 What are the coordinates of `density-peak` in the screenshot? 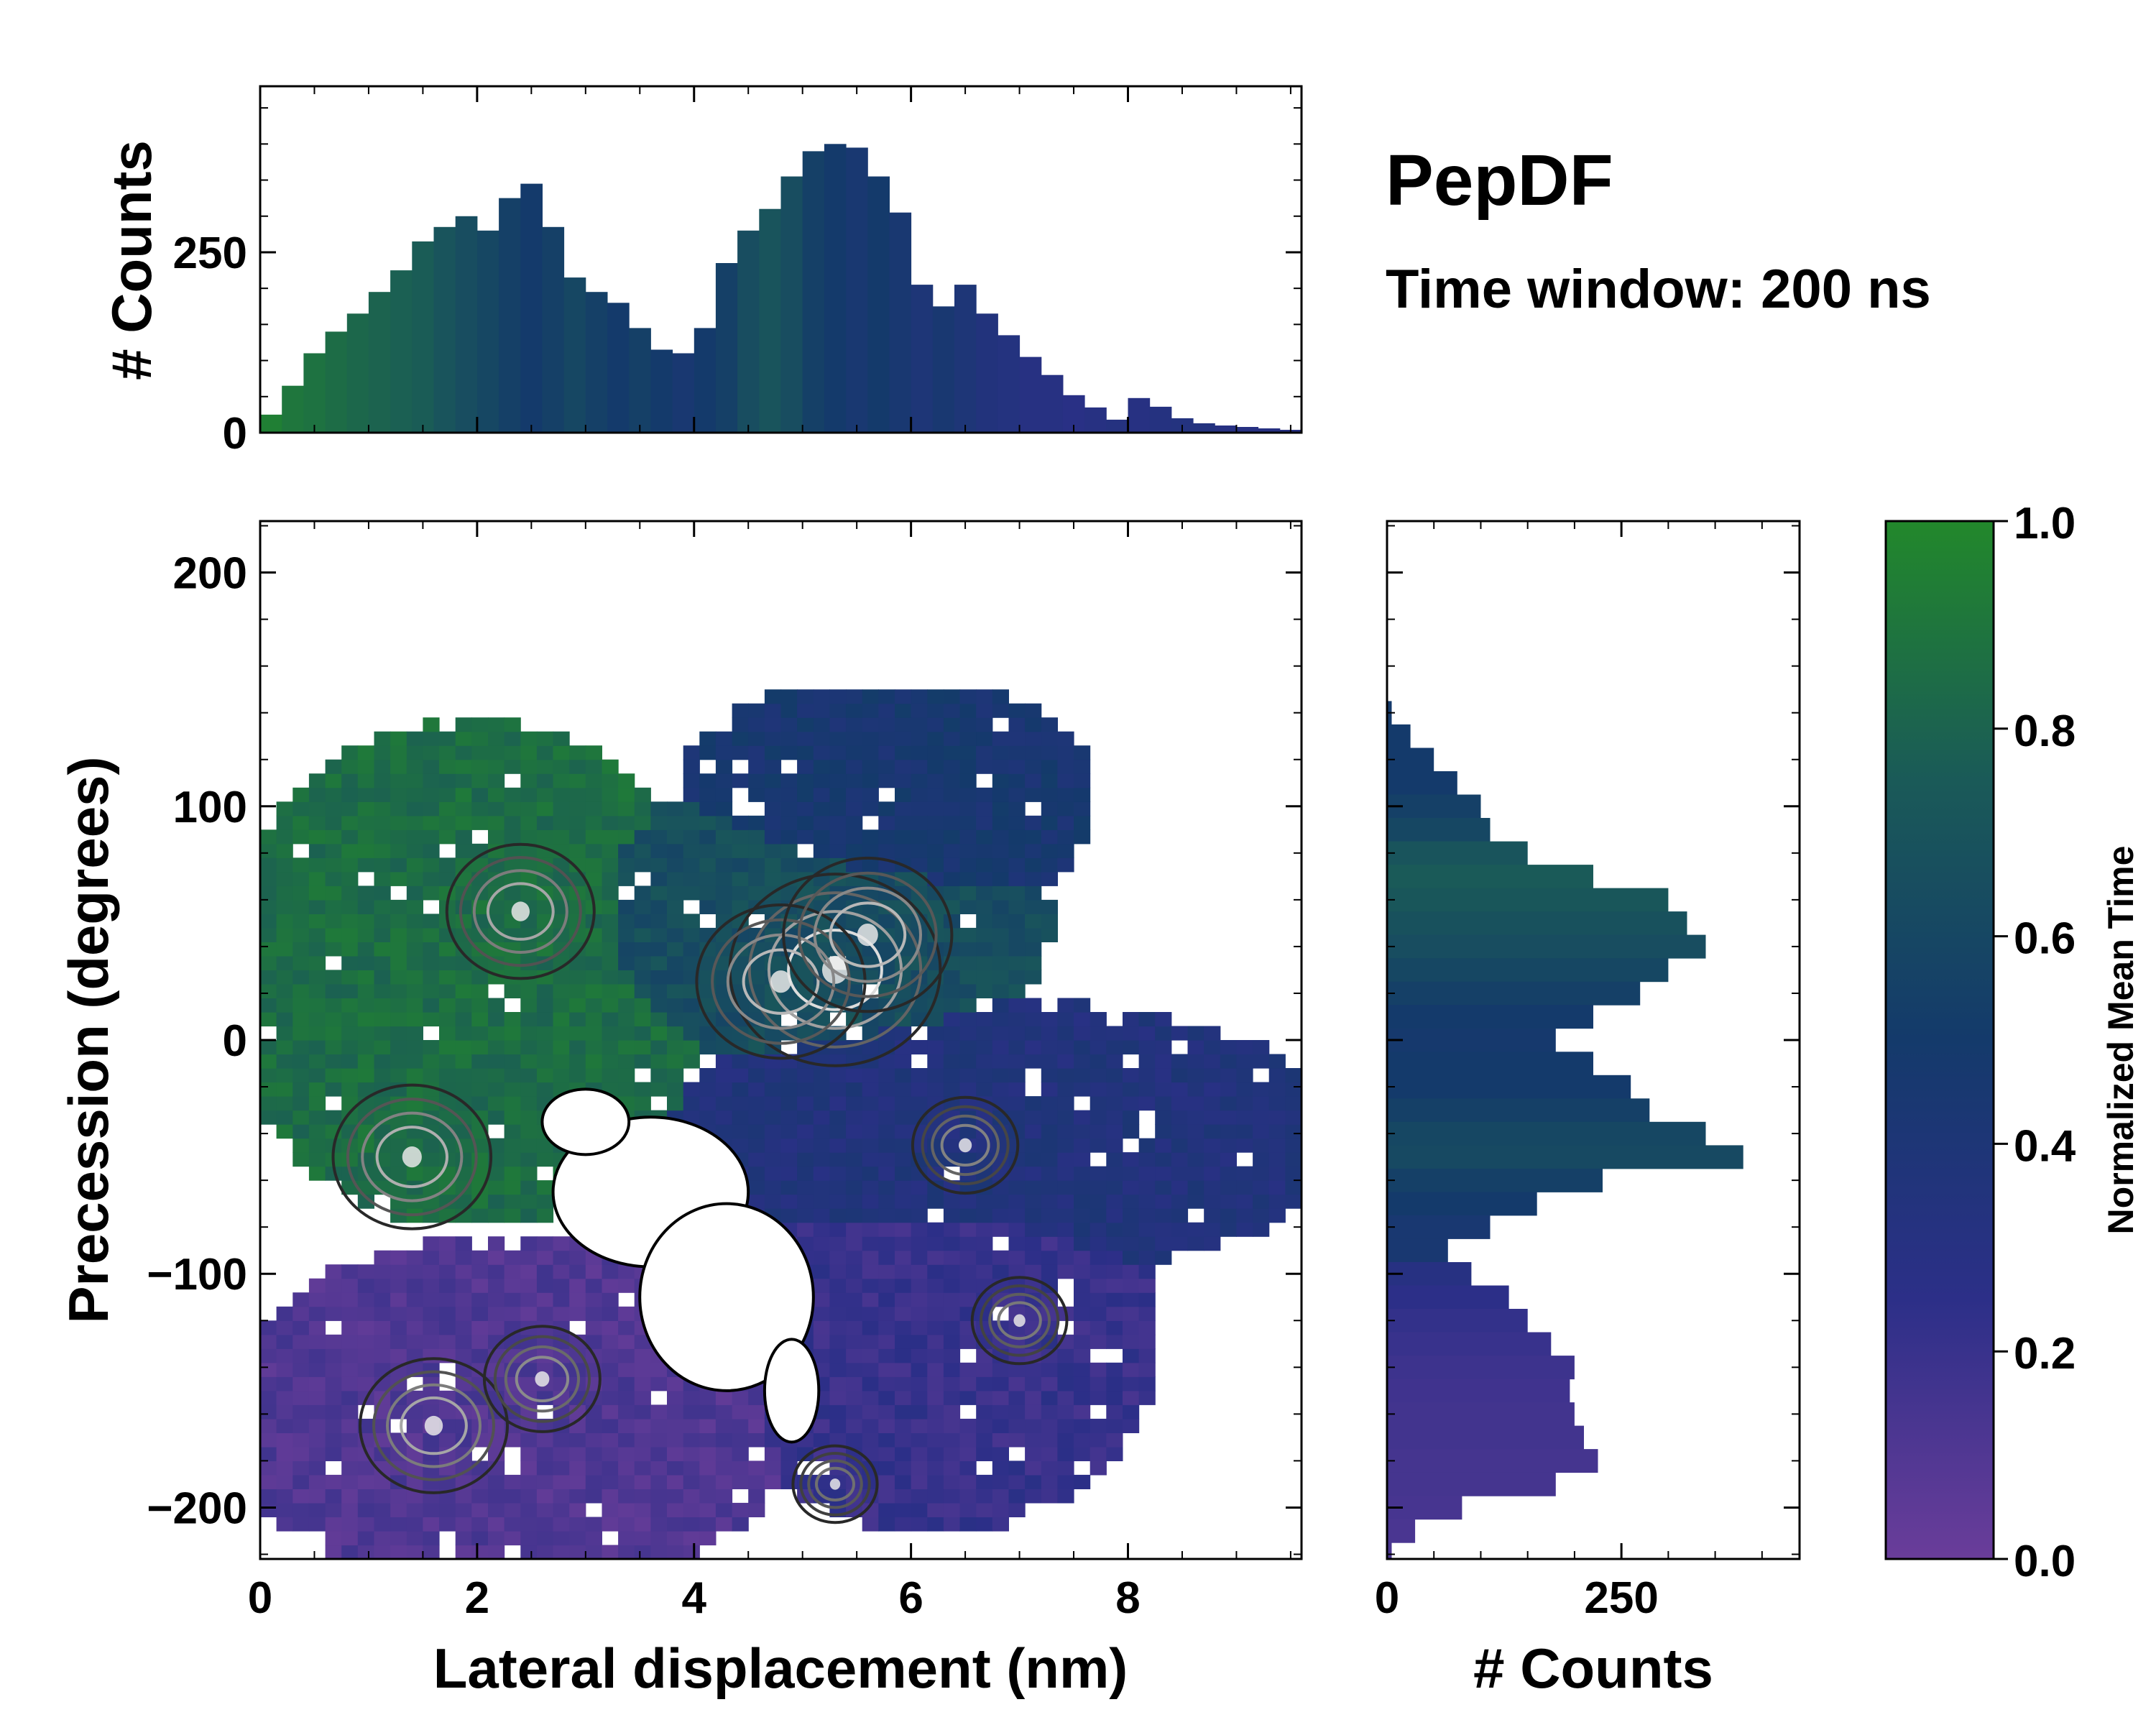 It's located at (542, 1379).